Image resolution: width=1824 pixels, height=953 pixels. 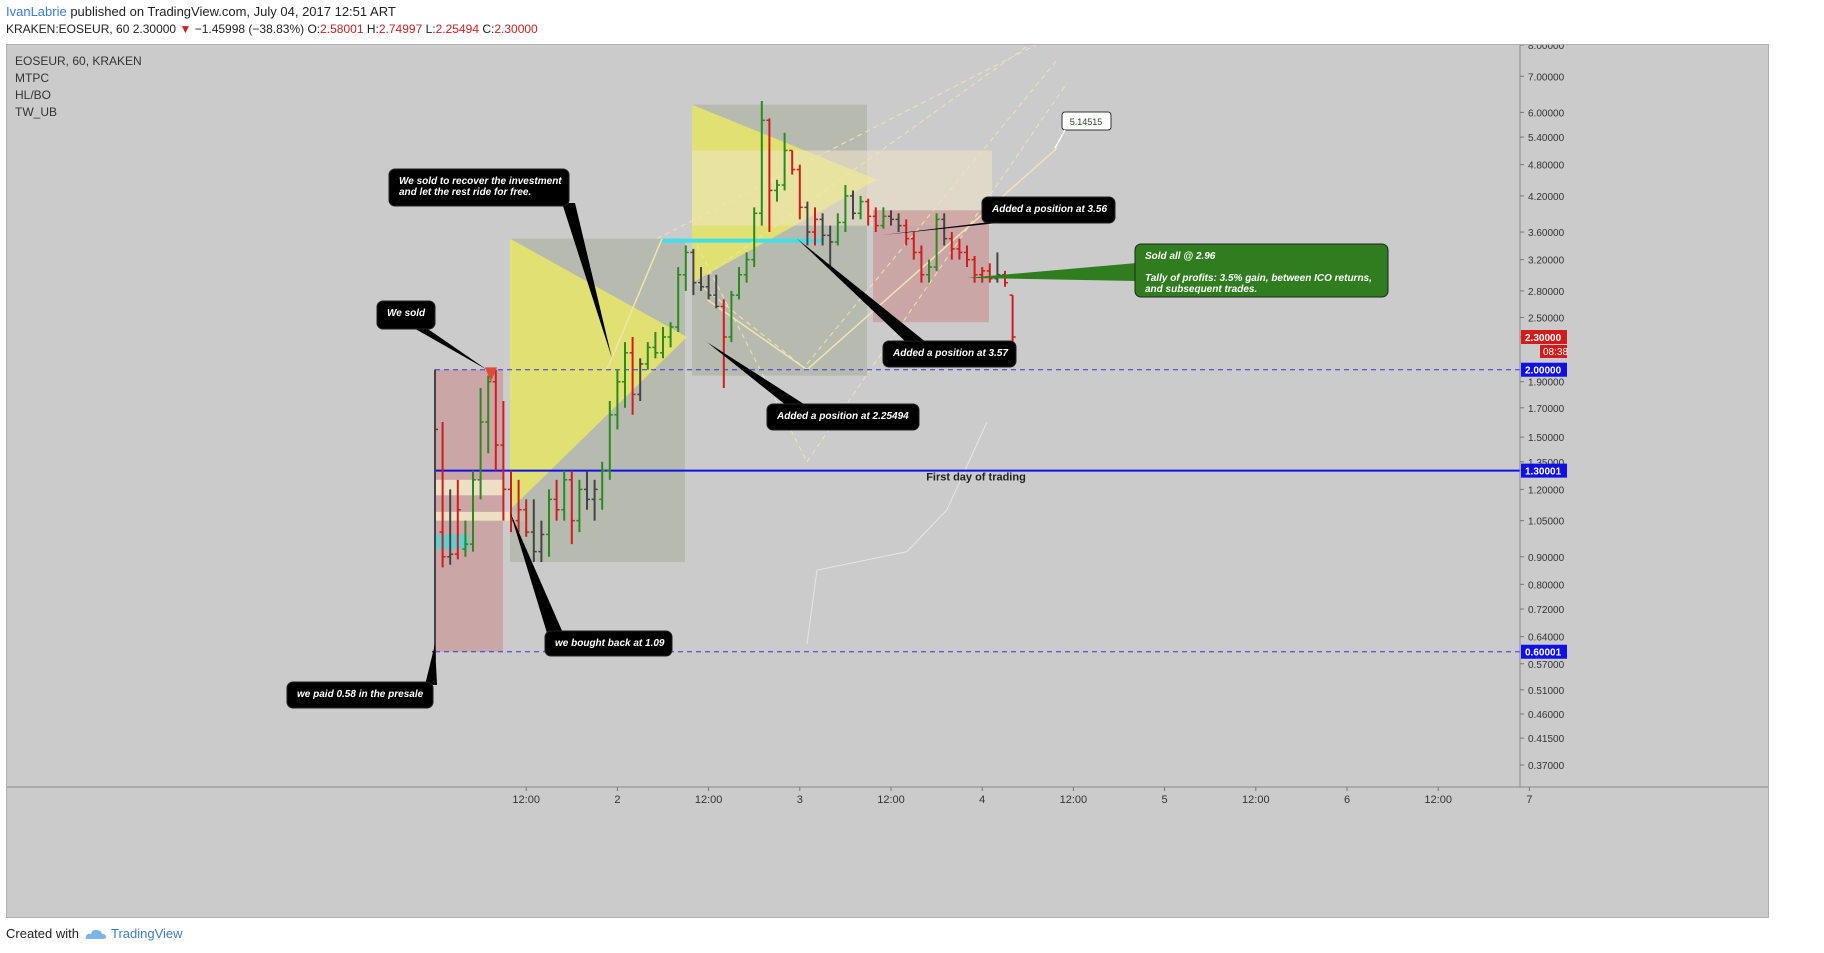 What do you see at coordinates (1546, 292) in the screenshot?
I see `y-tick-label: 2.80000` at bounding box center [1546, 292].